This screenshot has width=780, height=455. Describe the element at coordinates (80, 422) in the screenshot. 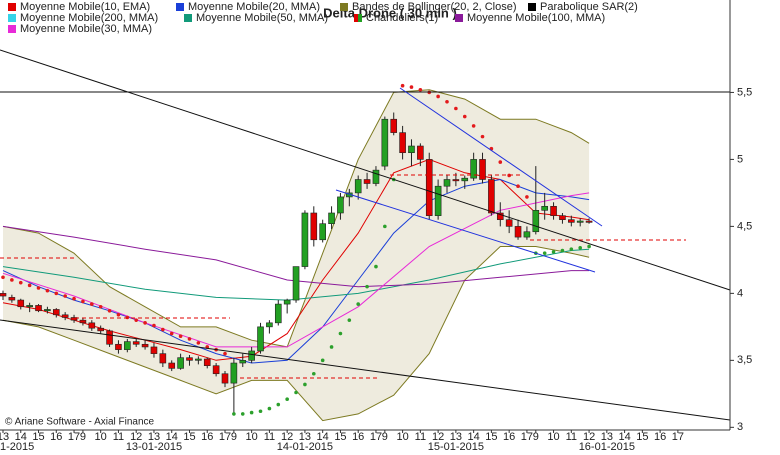

I see `footer: © Ariane Software - Axial Finance` at that location.